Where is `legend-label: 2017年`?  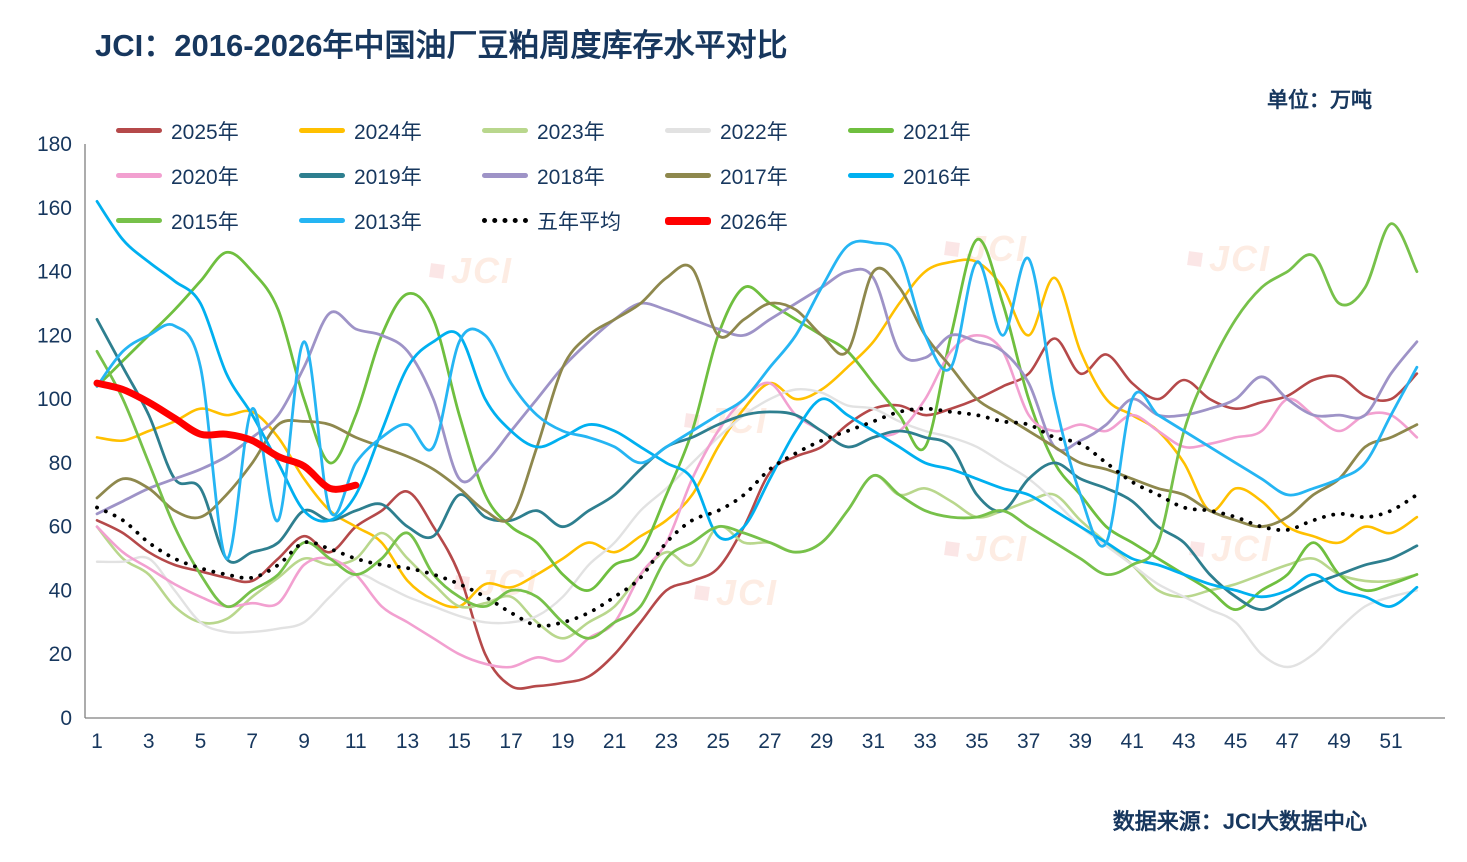 legend-label: 2017年 is located at coordinates (754, 177).